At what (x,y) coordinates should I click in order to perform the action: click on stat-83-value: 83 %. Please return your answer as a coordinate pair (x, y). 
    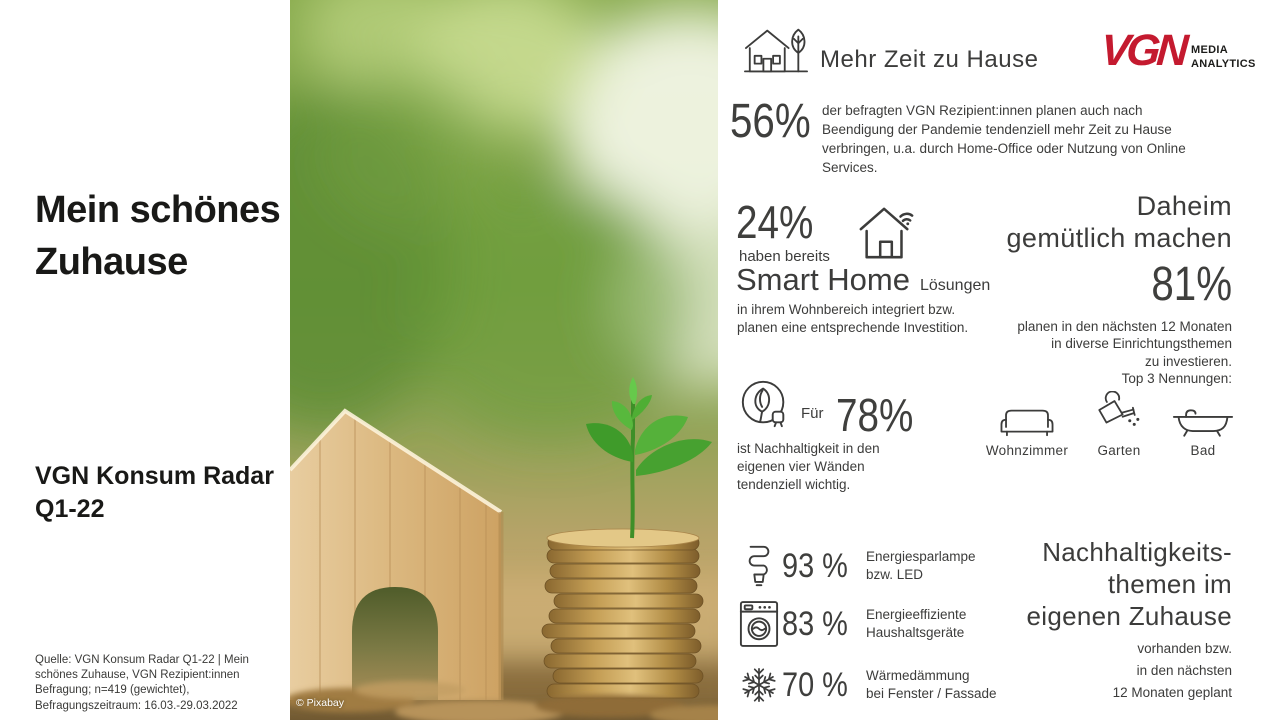
    Looking at the image, I should click on (815, 624).